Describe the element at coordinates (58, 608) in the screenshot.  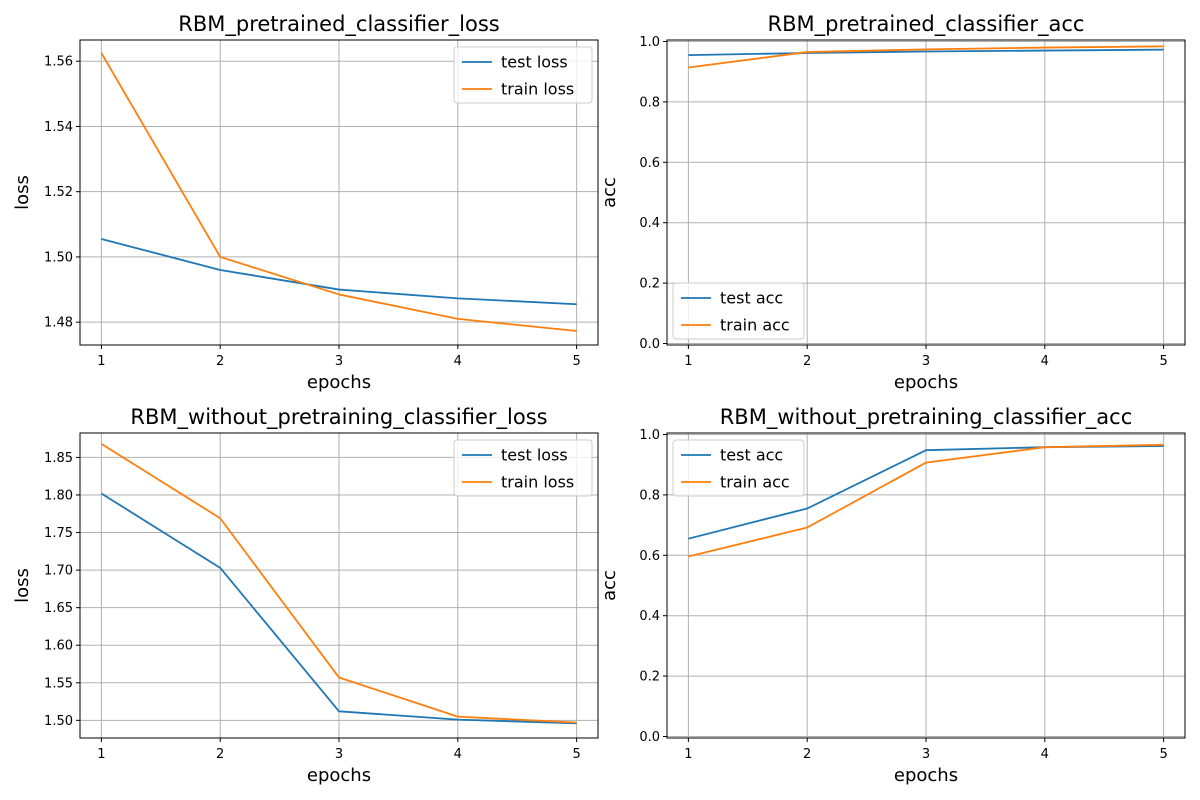
I see `y-tick-label: 1.65` at that location.